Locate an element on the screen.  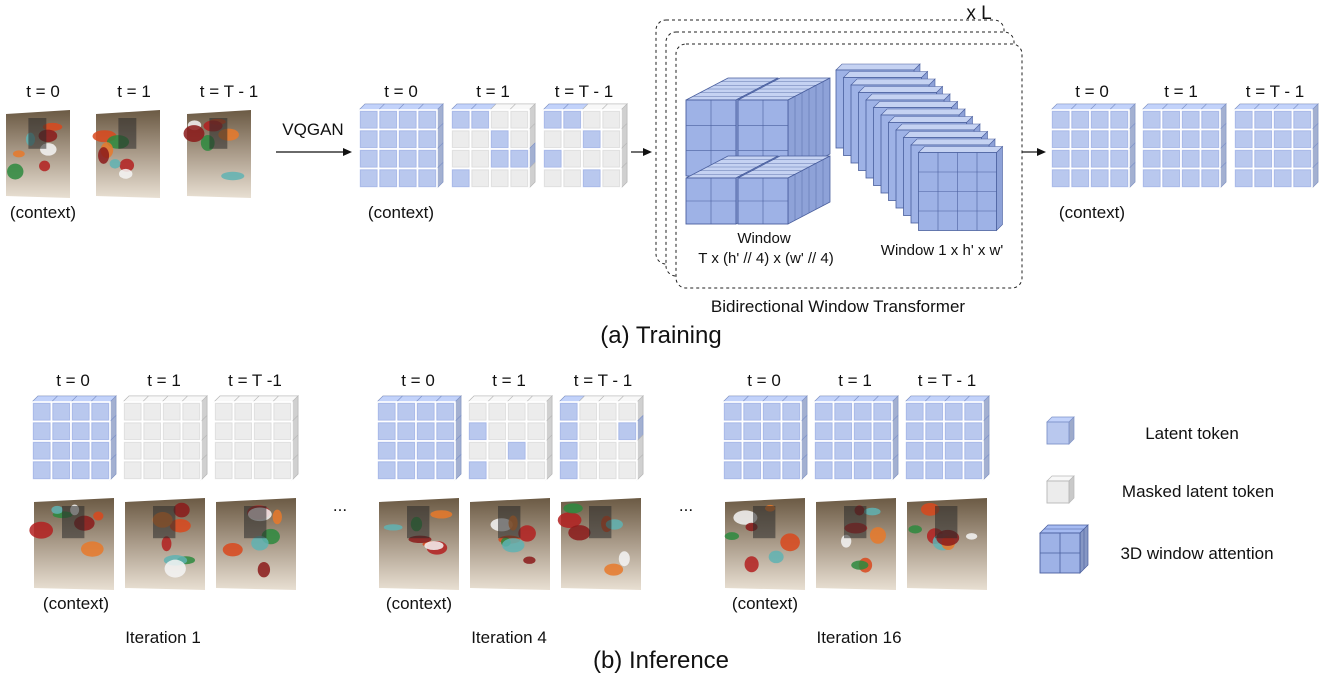
frame-robot-arm is located at coordinates (946, 522).